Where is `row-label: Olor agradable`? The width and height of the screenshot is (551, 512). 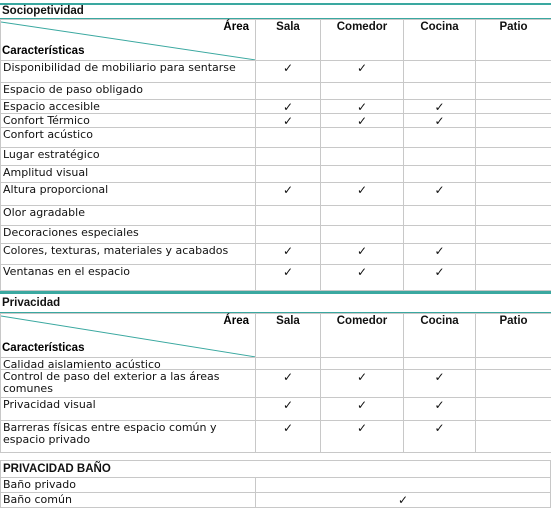
row-label: Olor agradable is located at coordinates (128, 215).